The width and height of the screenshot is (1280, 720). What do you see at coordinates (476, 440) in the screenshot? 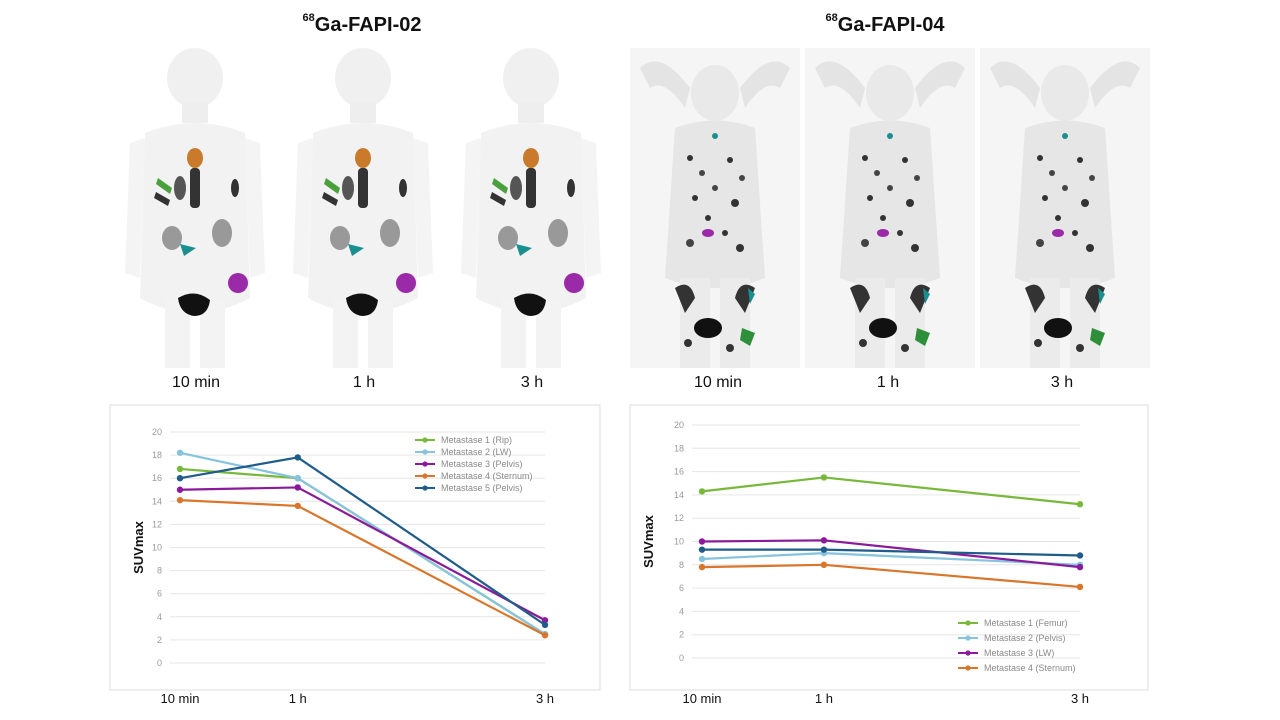
I see `legend-entry: Metastase 1 (Rip)` at bounding box center [476, 440].